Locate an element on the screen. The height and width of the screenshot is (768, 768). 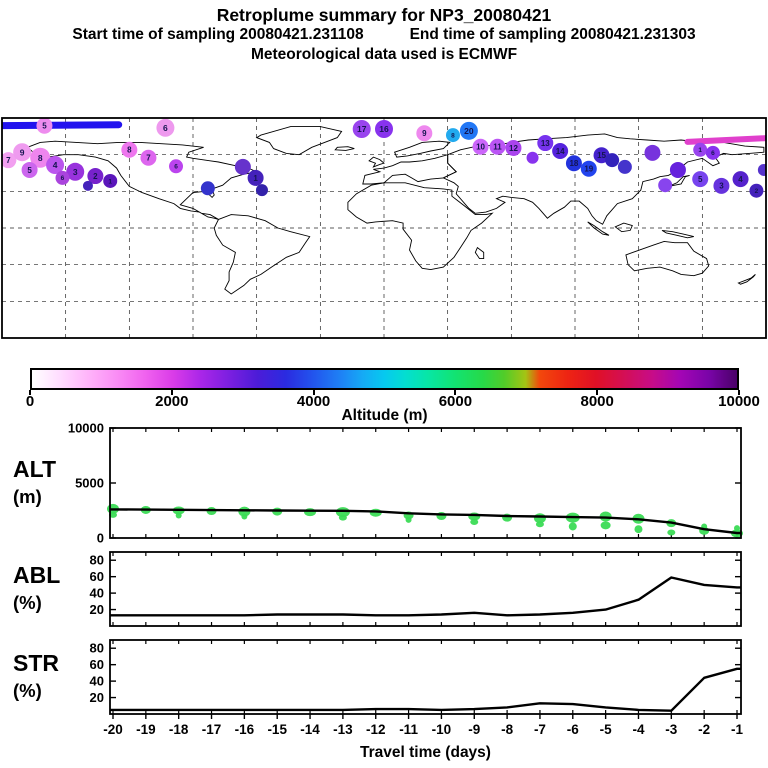
plume-marker-day-label: 12 is located at coordinates (513, 148).